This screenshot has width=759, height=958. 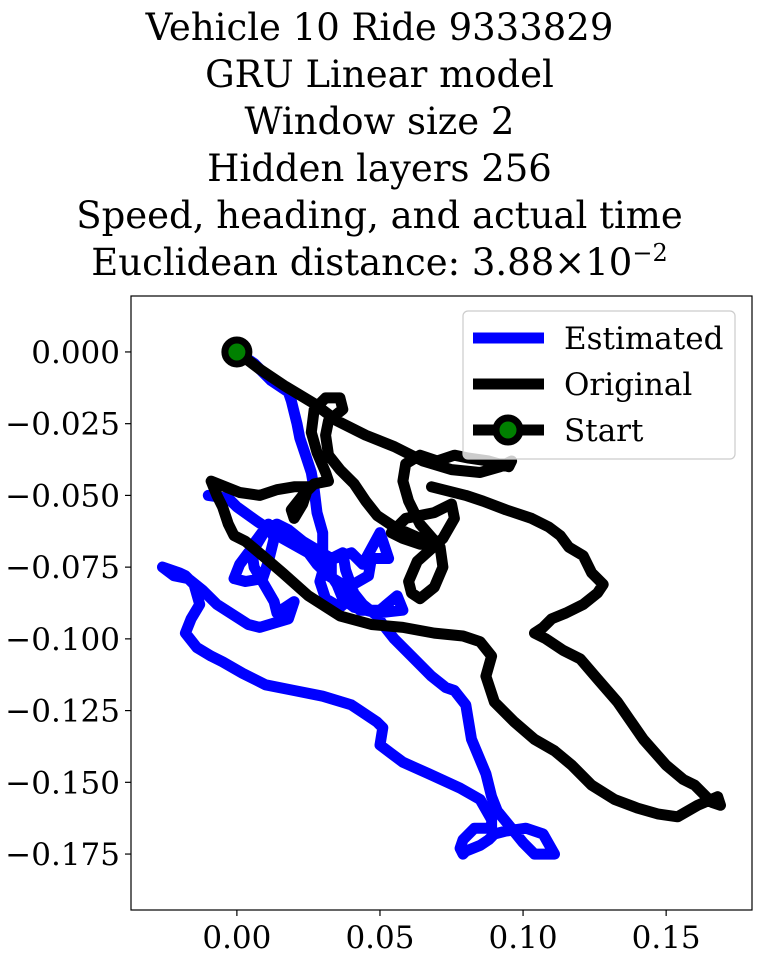 What do you see at coordinates (523, 938) in the screenshot?
I see `x-tick-label: 0.10` at bounding box center [523, 938].